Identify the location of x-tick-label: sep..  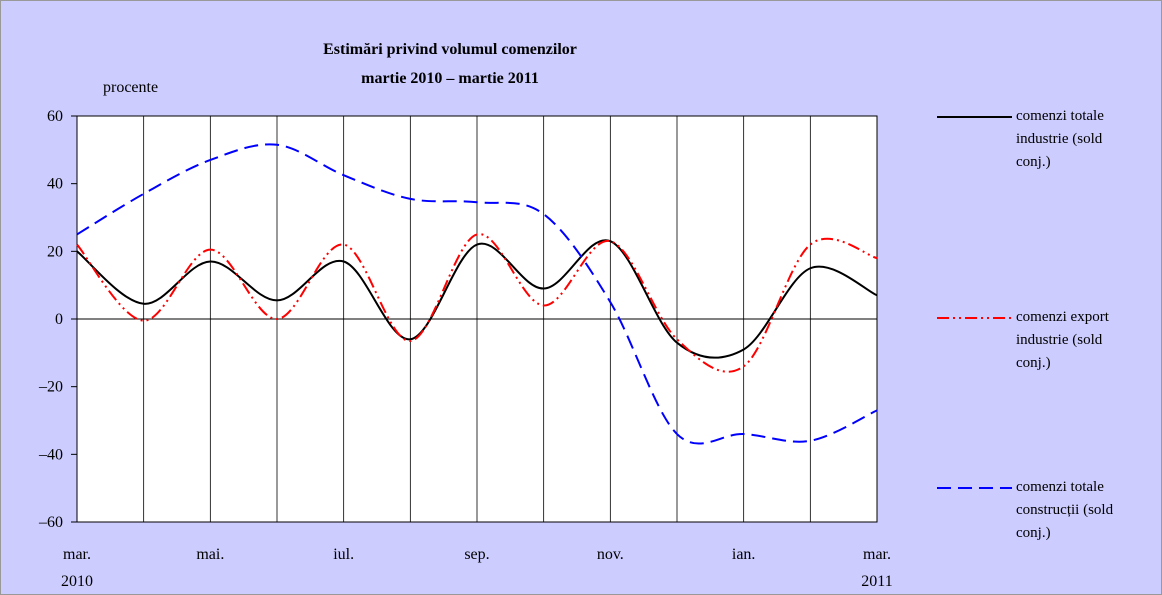
(477, 554).